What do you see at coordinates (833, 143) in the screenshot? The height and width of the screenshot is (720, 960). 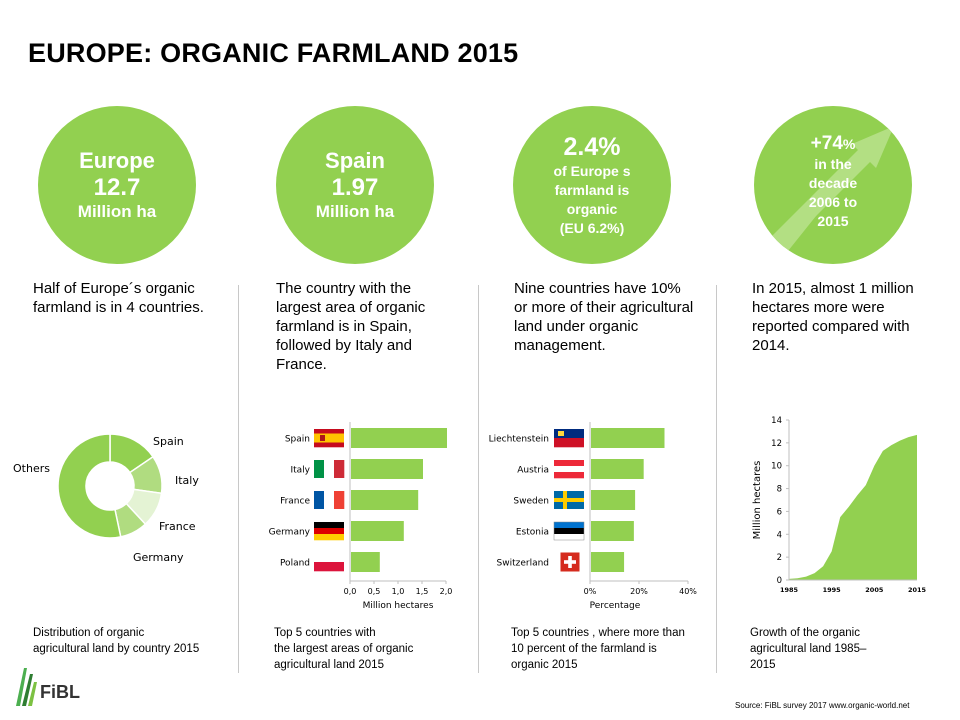 I see `growth-value: +74%` at bounding box center [833, 143].